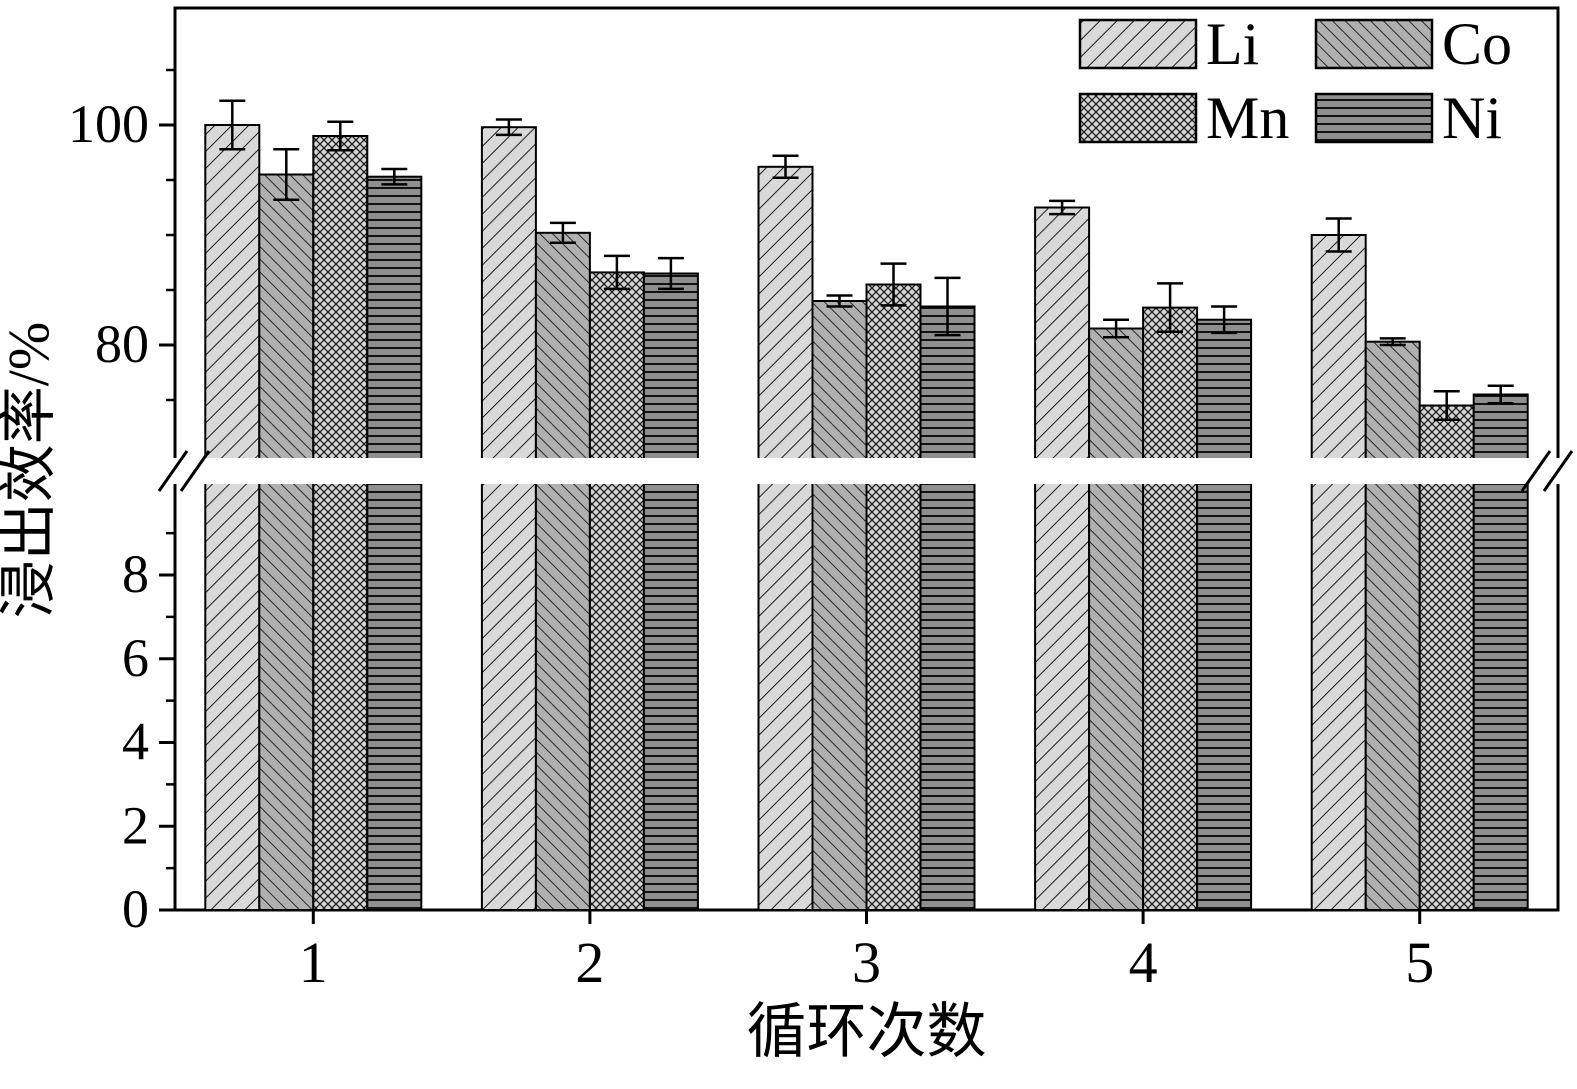 The image size is (1577, 1089). Describe the element at coordinates (1247, 118) in the screenshot. I see `legend-label-Mn: Mn` at that location.